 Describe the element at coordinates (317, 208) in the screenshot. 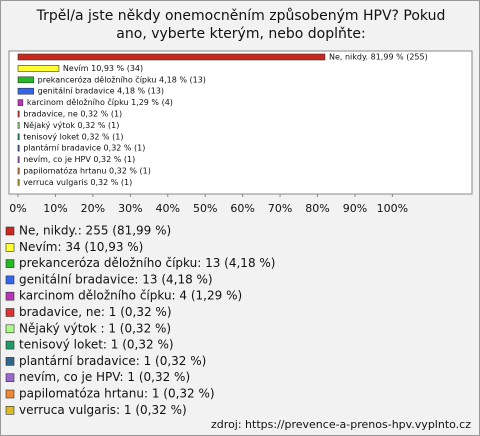

I see `x-tick-label: 80%` at that location.